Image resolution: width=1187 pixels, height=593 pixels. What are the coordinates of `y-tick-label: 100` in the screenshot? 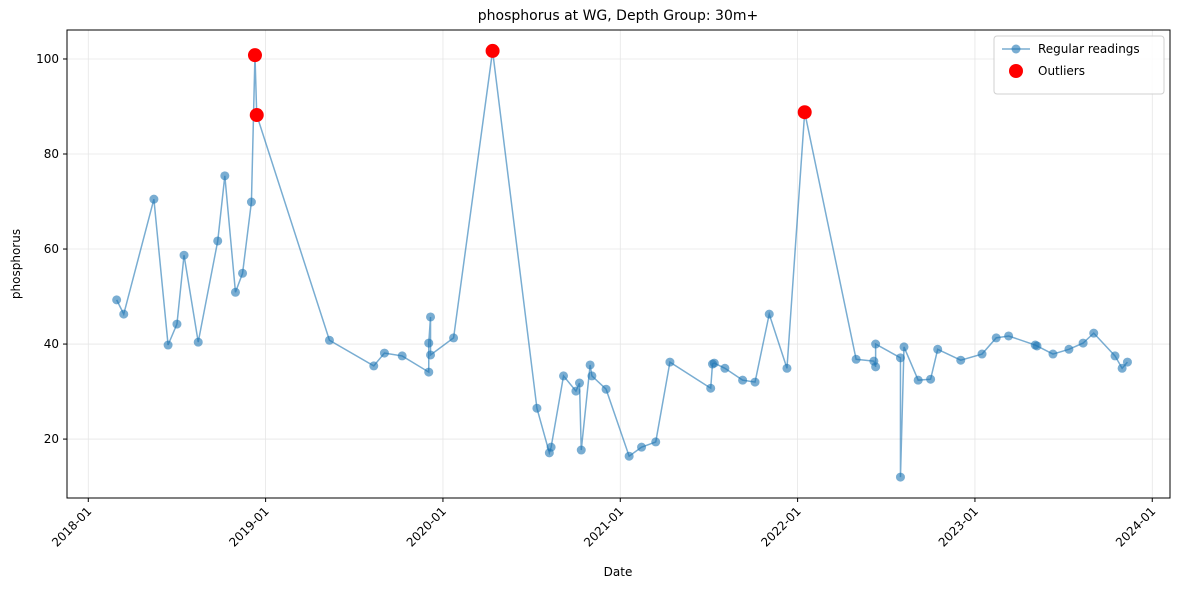 It's located at (47, 59).